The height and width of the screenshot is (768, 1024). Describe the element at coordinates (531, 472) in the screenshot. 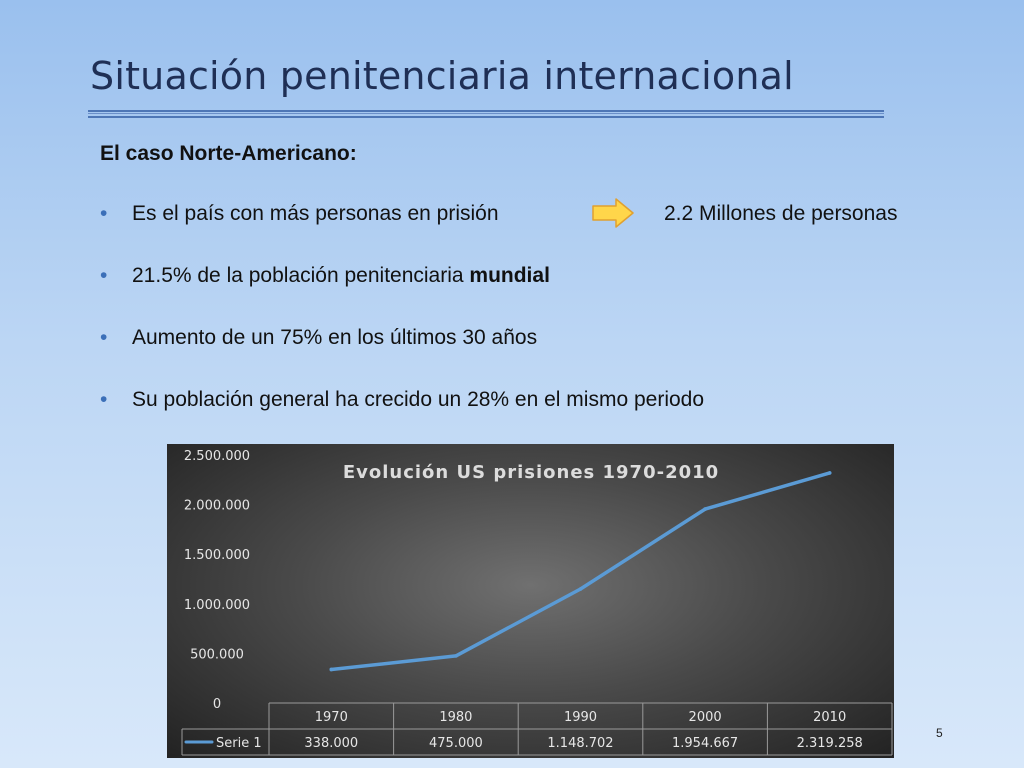

I see `chart-title: Evolución US prisiones 1970-2010` at that location.